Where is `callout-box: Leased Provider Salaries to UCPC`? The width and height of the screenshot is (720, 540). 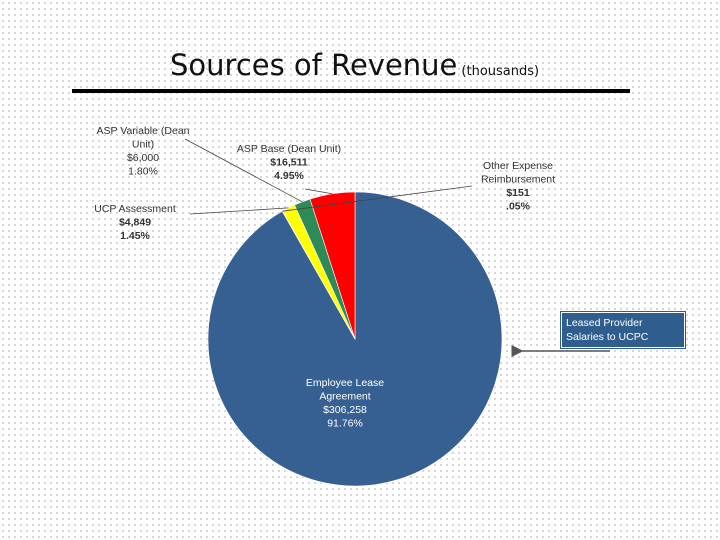 callout-box: Leased Provider Salaries to UCPC is located at coordinates (623, 330).